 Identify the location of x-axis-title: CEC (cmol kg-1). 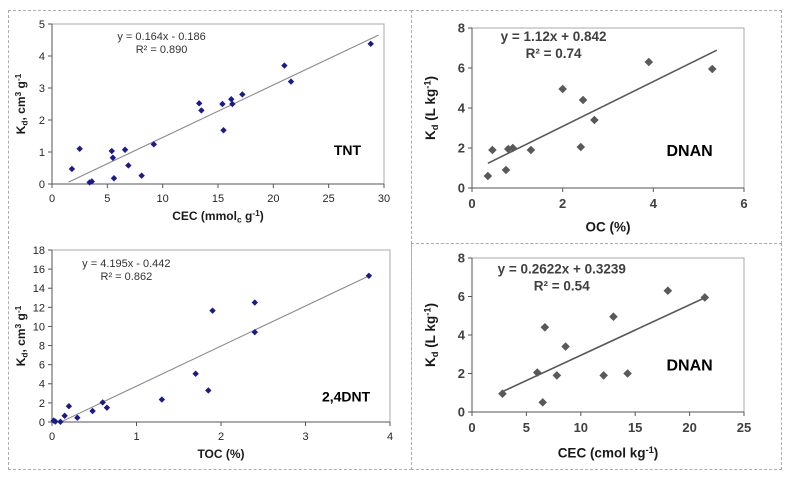
(608, 452).